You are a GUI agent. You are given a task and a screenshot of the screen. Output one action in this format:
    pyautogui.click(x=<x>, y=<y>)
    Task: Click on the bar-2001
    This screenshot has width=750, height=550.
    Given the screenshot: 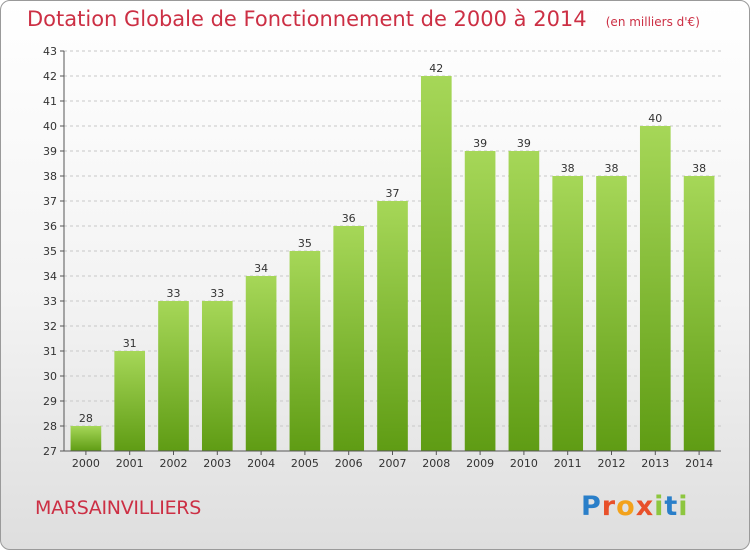 What is the action you would take?
    pyautogui.click(x=130, y=401)
    